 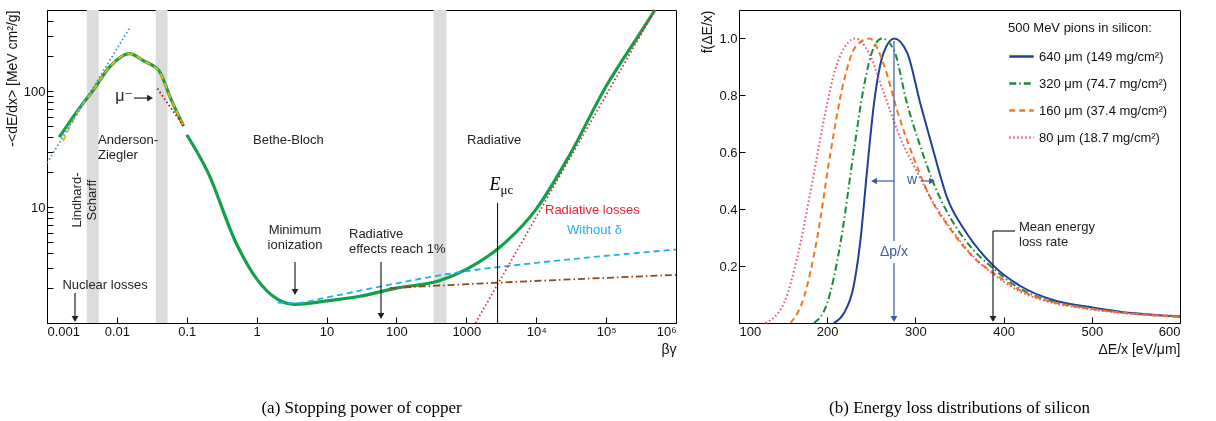 I want to click on x-tick-label: 1, so click(x=257, y=331).